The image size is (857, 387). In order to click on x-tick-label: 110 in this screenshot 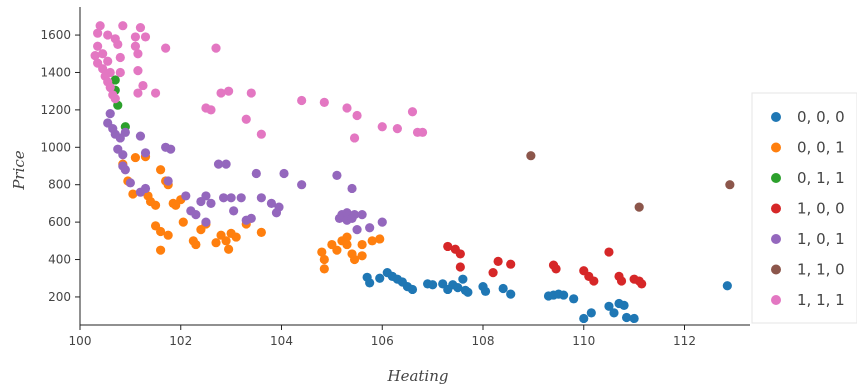, I will do `click(583, 341)`.